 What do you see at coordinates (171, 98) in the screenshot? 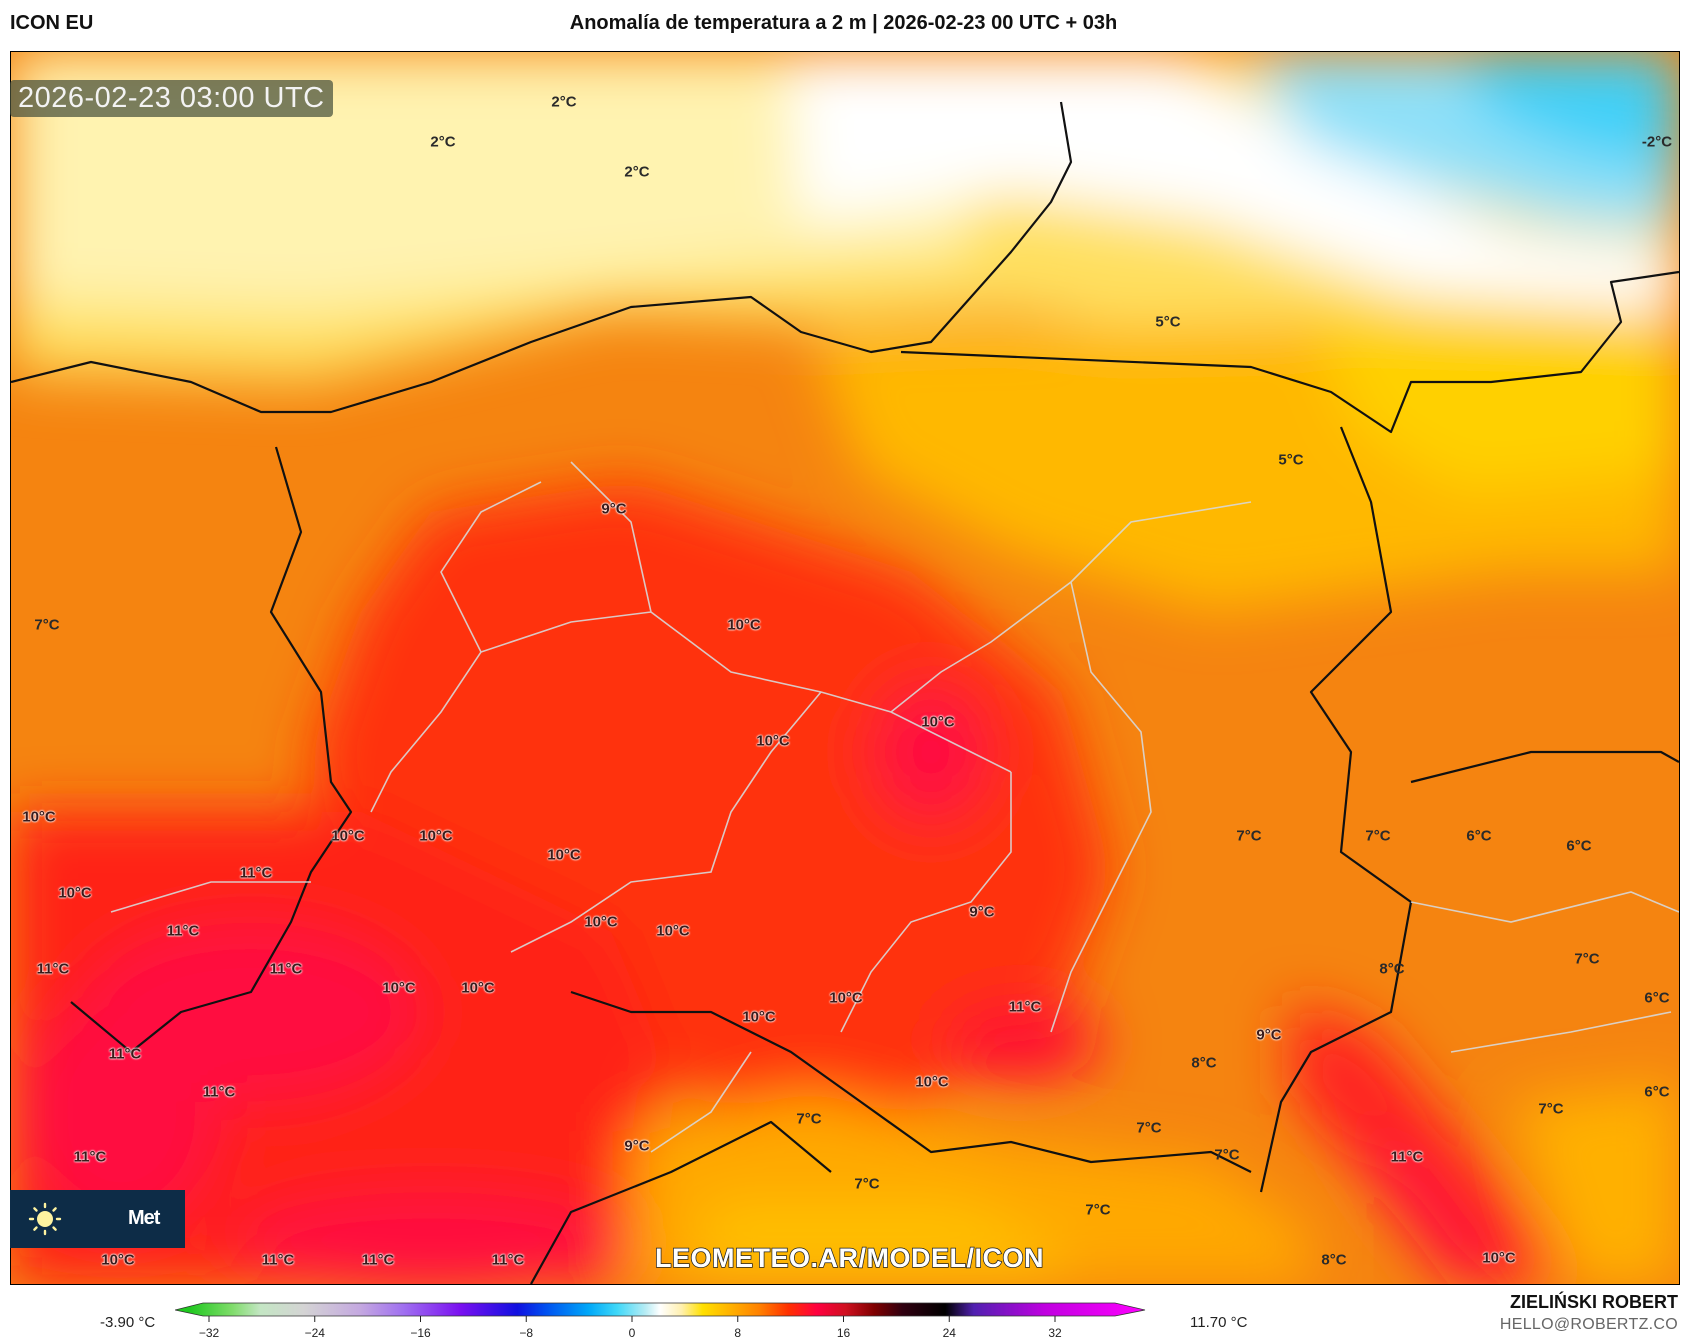
I see `valid-time-badge: 2026-02-23 03:00 UTC` at bounding box center [171, 98].